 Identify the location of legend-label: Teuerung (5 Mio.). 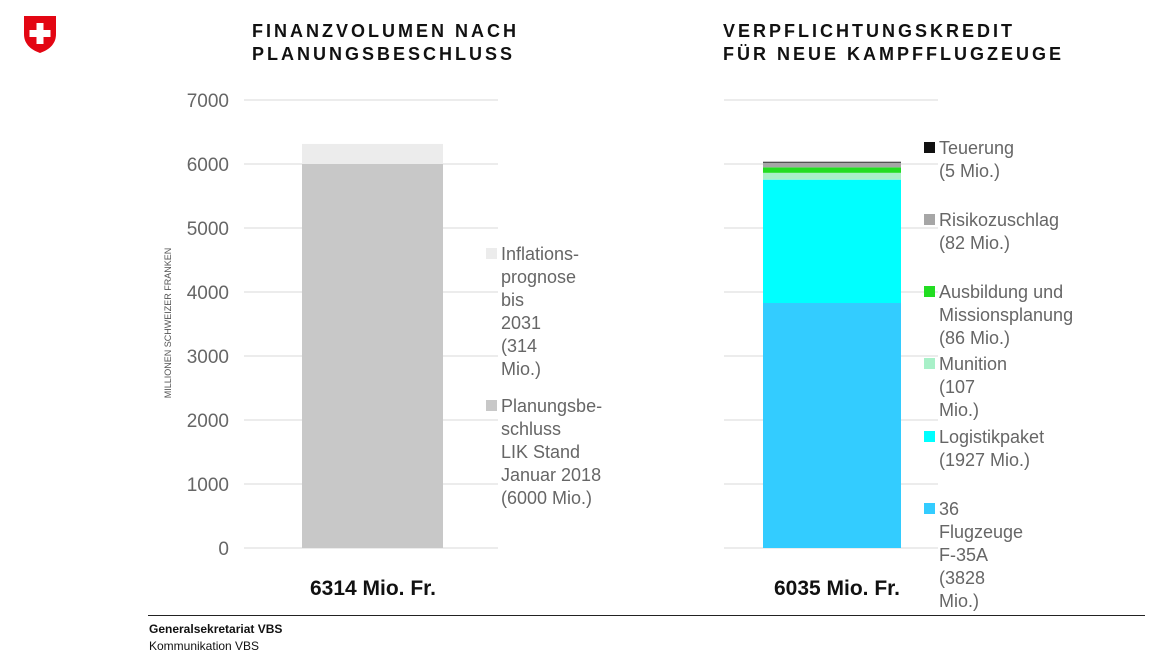
(977, 159).